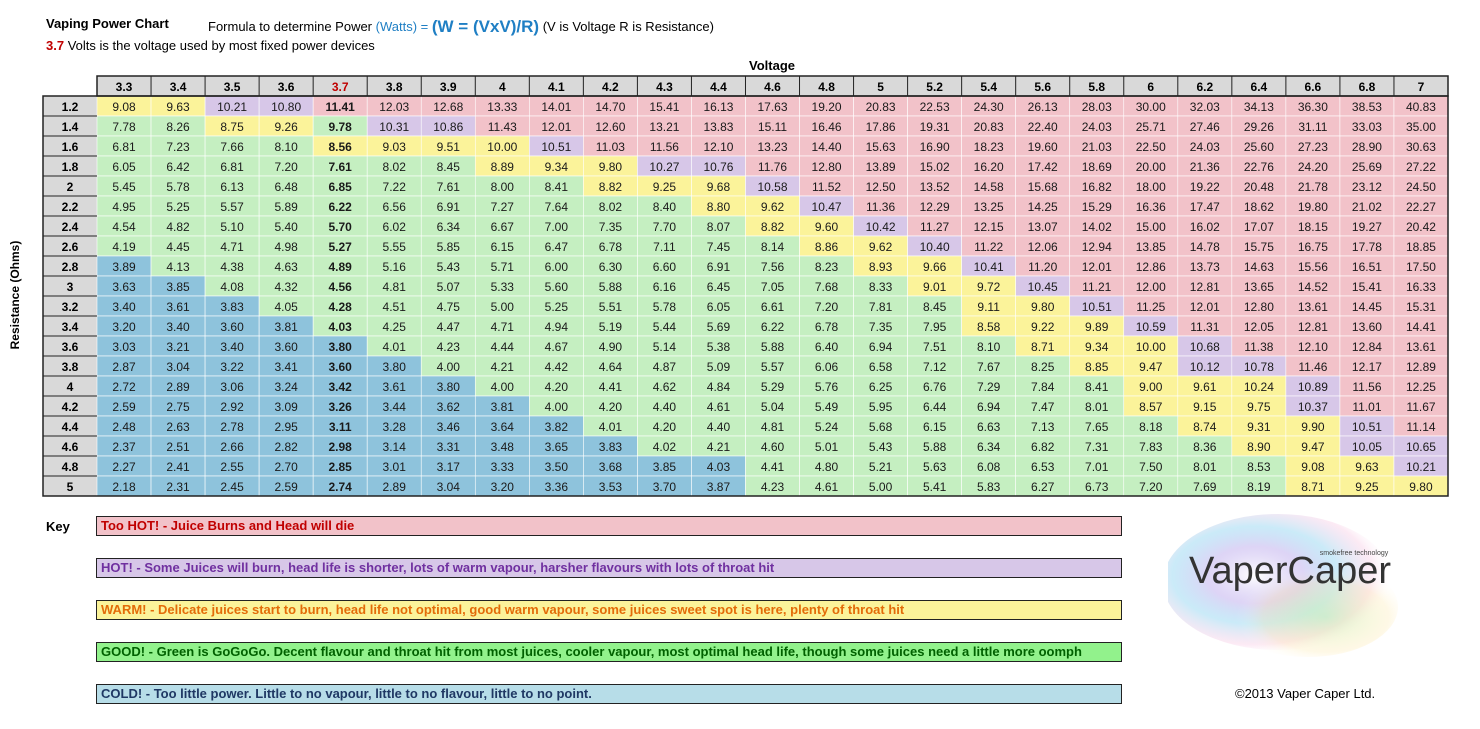 This screenshot has height=729, width=1480. Describe the element at coordinates (934, 87) in the screenshot. I see `voltage-tick: 5.2` at that location.